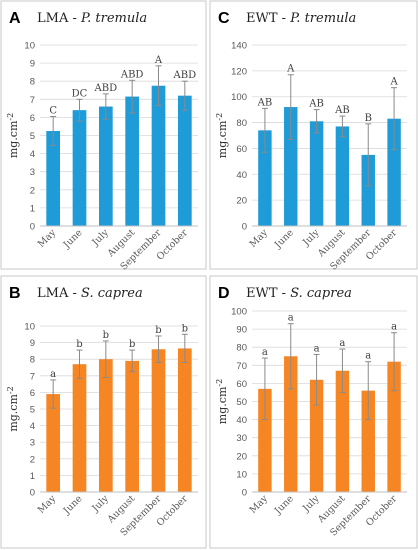 The height and width of the screenshot is (550, 418). Describe the element at coordinates (80, 93) in the screenshot. I see `significance-label: DC` at that location.